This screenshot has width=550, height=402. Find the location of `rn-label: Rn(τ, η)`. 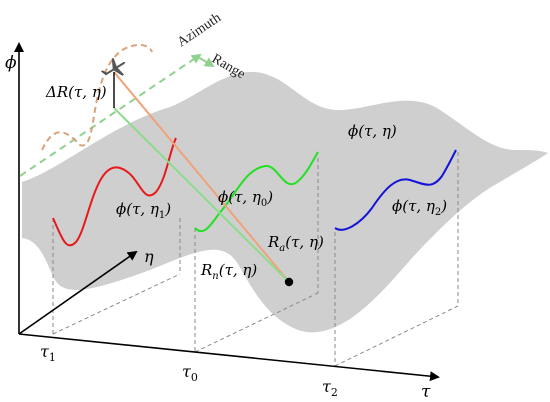

rn-label: Rn(τ, η) is located at coordinates (228, 271).